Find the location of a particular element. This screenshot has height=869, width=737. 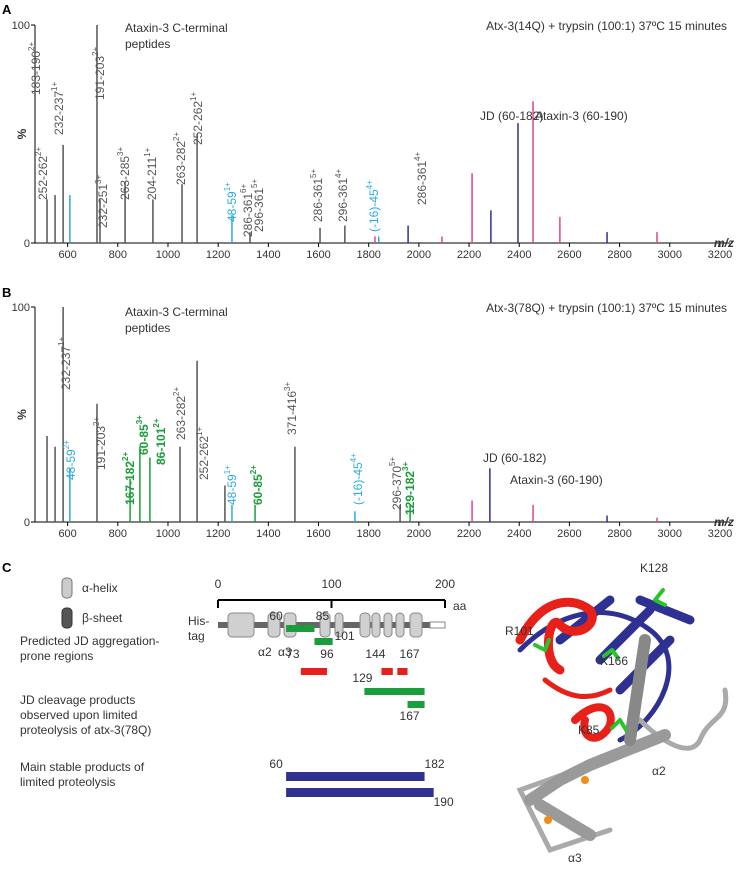

peak-label: 252-2621+ is located at coordinates (197, 118).